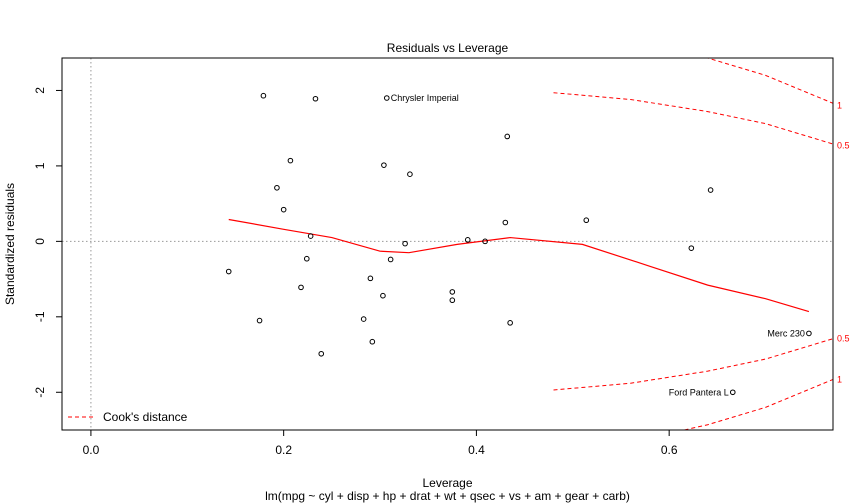  Describe the element at coordinates (40, 316) in the screenshot. I see `y-tick-label: -1` at that location.